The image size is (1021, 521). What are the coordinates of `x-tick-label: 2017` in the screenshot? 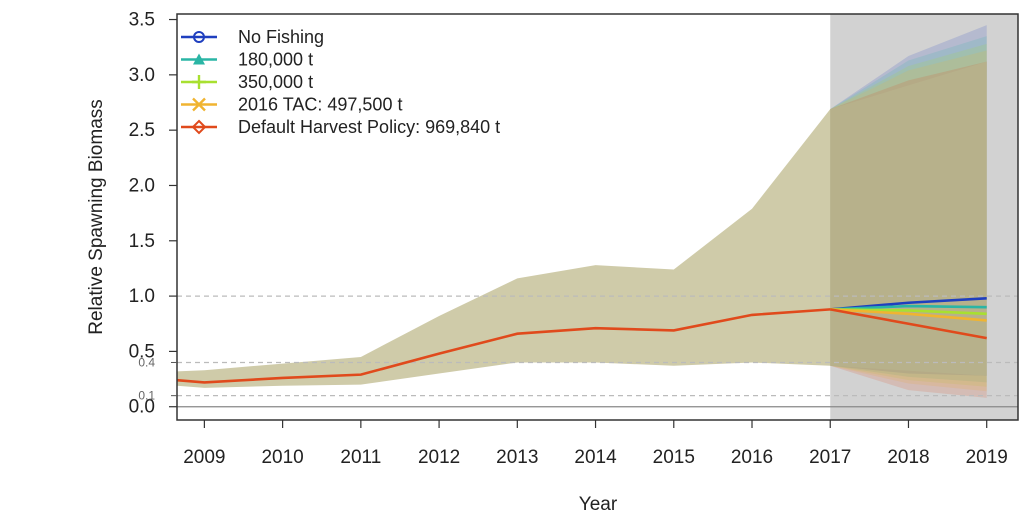 It's located at (830, 457).